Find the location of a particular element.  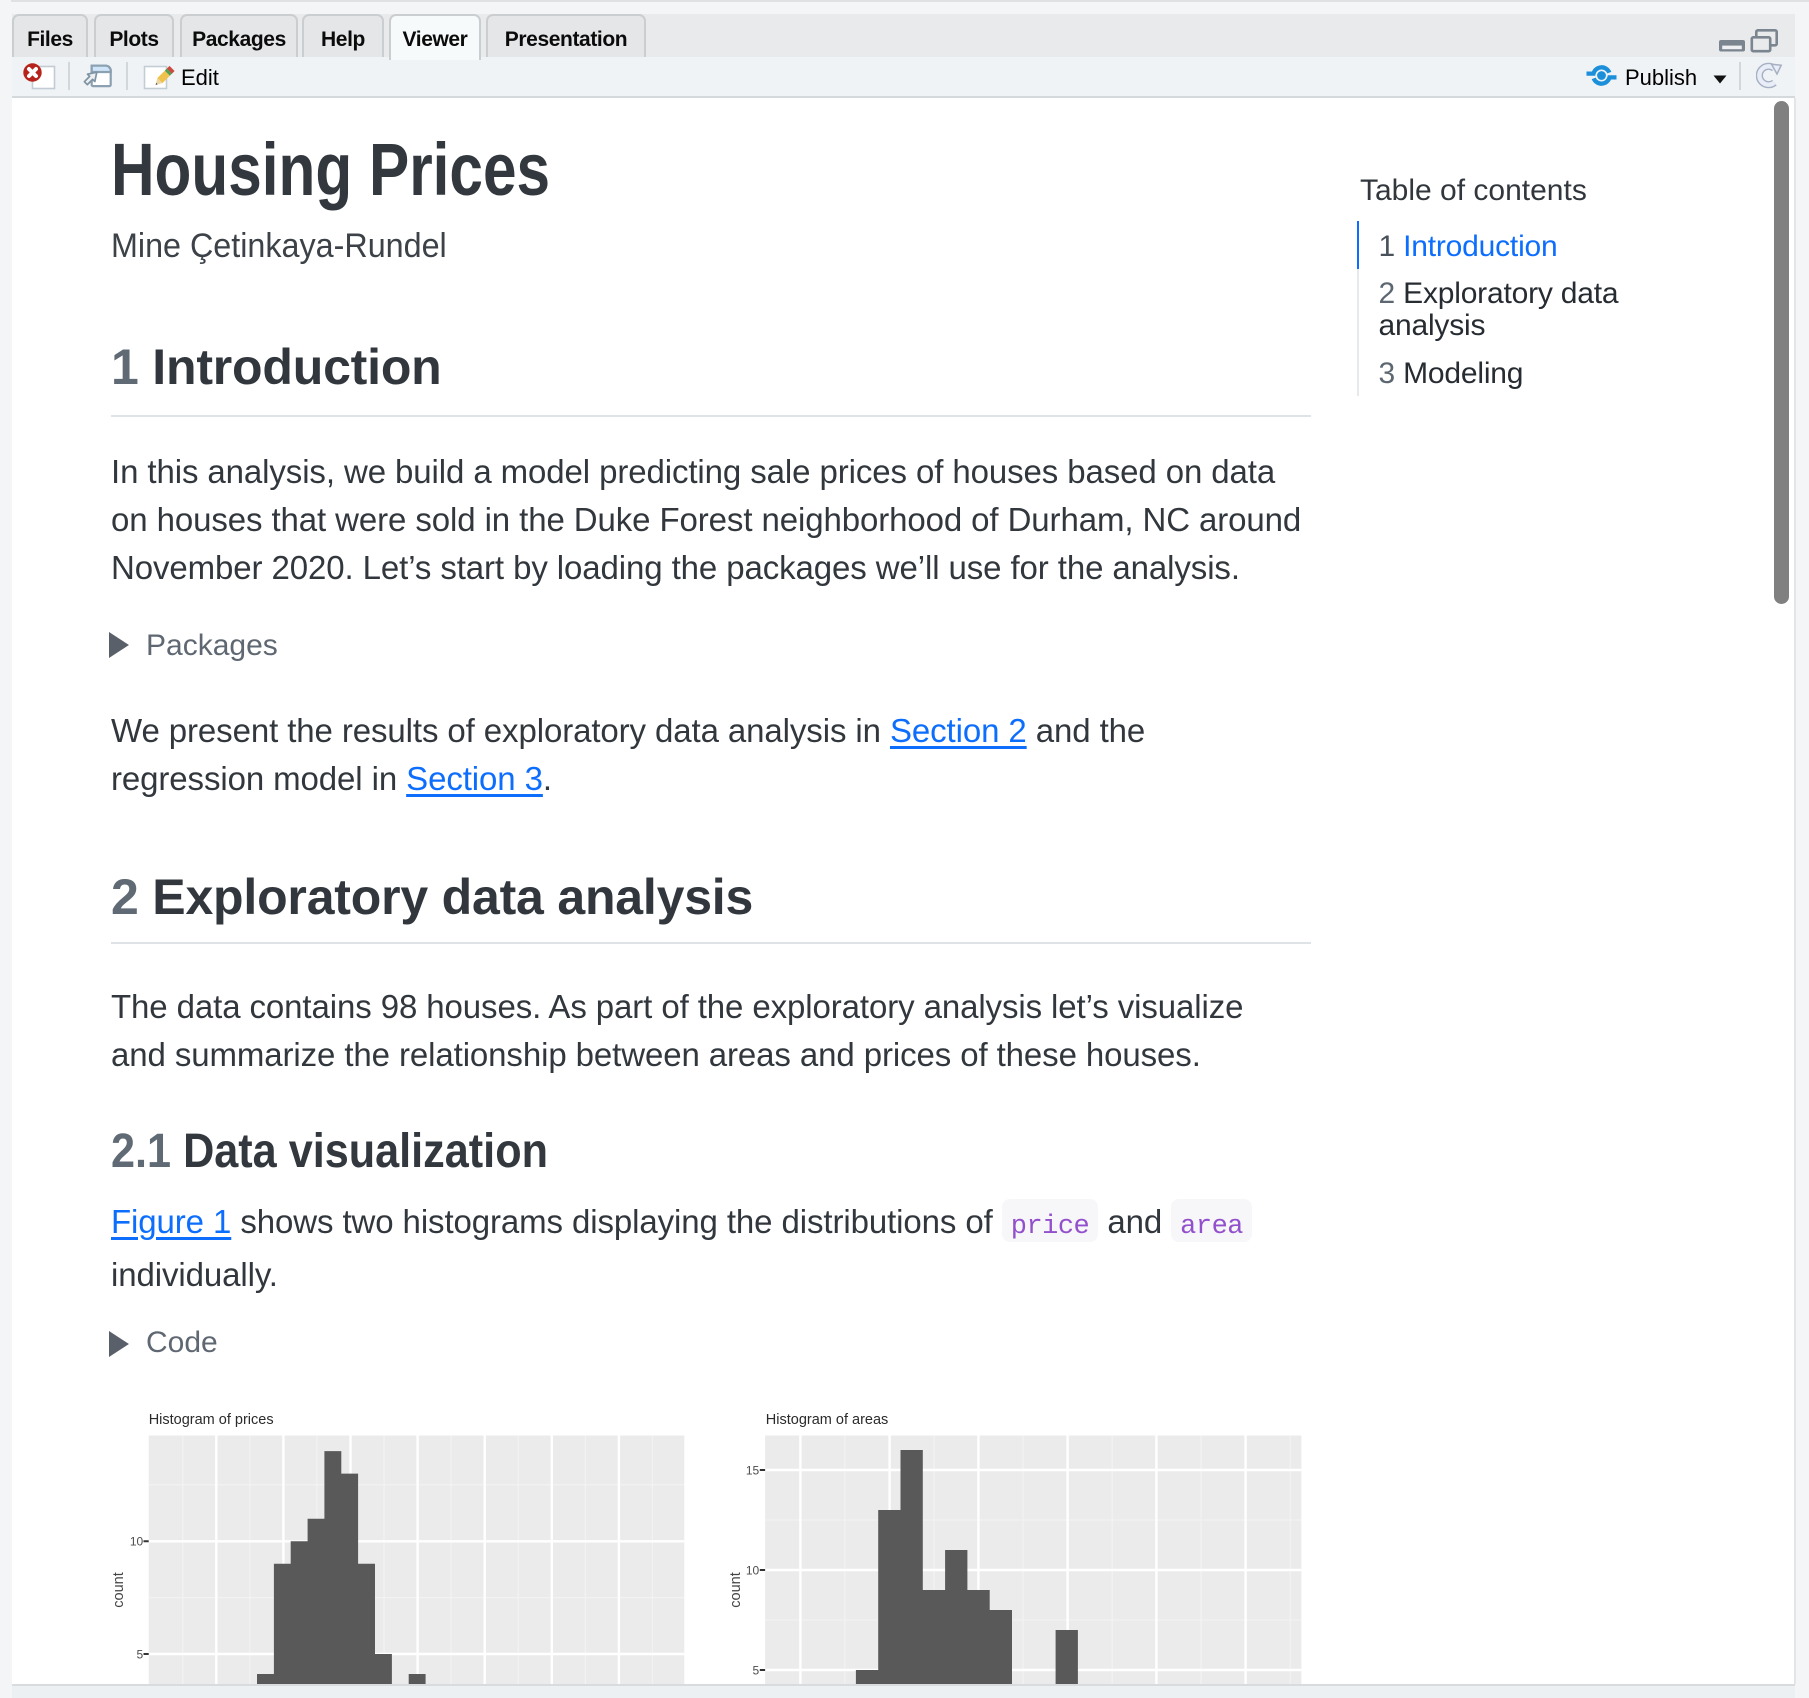

svg-text: Histogram of areas is located at coordinates (827, 1420).